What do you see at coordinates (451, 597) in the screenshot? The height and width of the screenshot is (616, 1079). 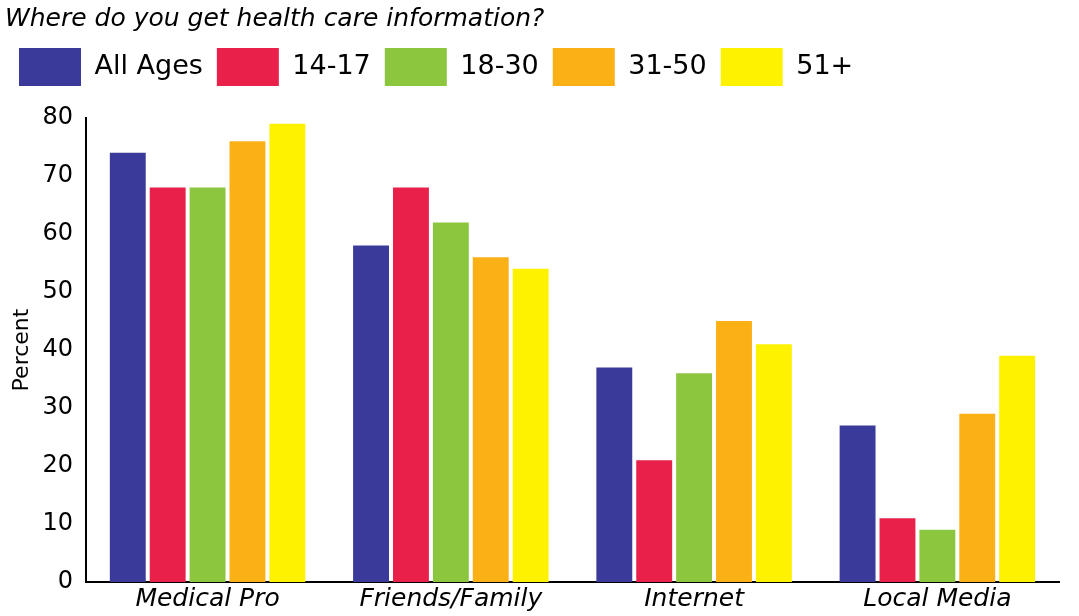 I see `x-tick-label: Friends/Family` at bounding box center [451, 597].